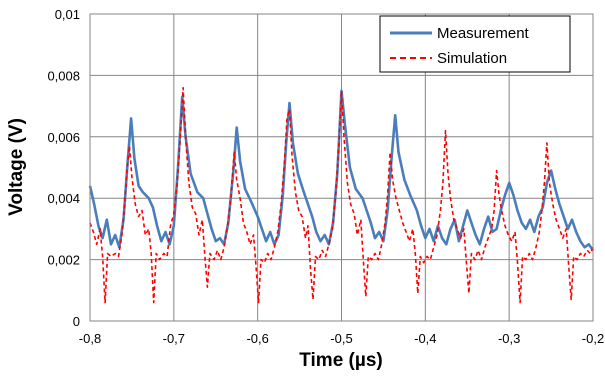 This screenshot has height=376, width=605. Describe the element at coordinates (472, 58) in the screenshot. I see `legend-label-simulation: Simulation` at that location.